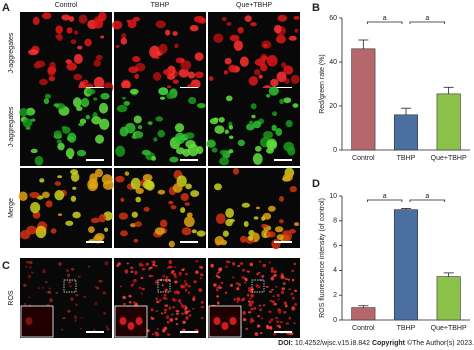 This screenshot has width=474, height=350. Describe the element at coordinates (335, 150) in the screenshot. I see `y-tick-label: 0` at that location.